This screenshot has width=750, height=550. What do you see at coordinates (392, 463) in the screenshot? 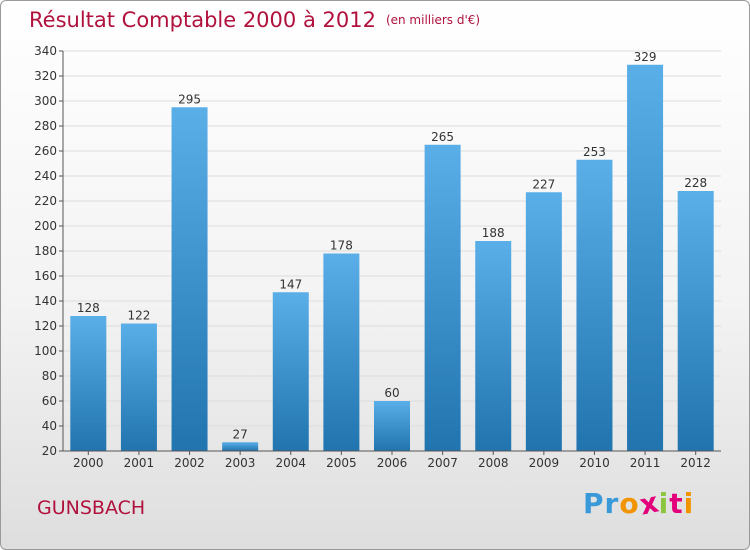
I see `x-tick-label: 2006` at bounding box center [392, 463].